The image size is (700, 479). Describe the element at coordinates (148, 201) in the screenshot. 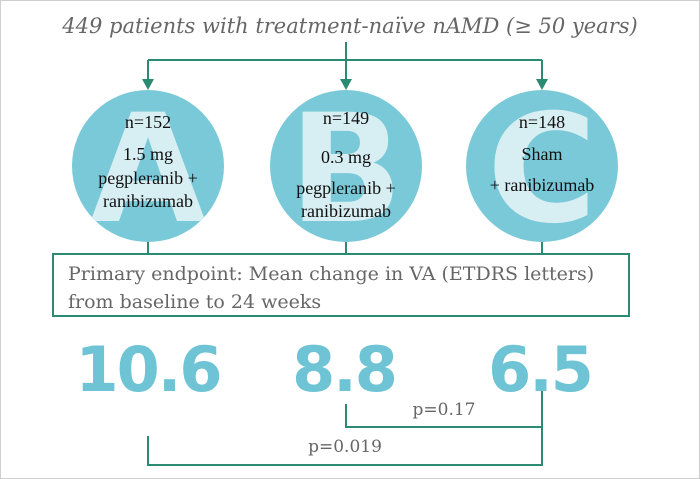

I see `arm-a-line3: ranibizumab` at that location.